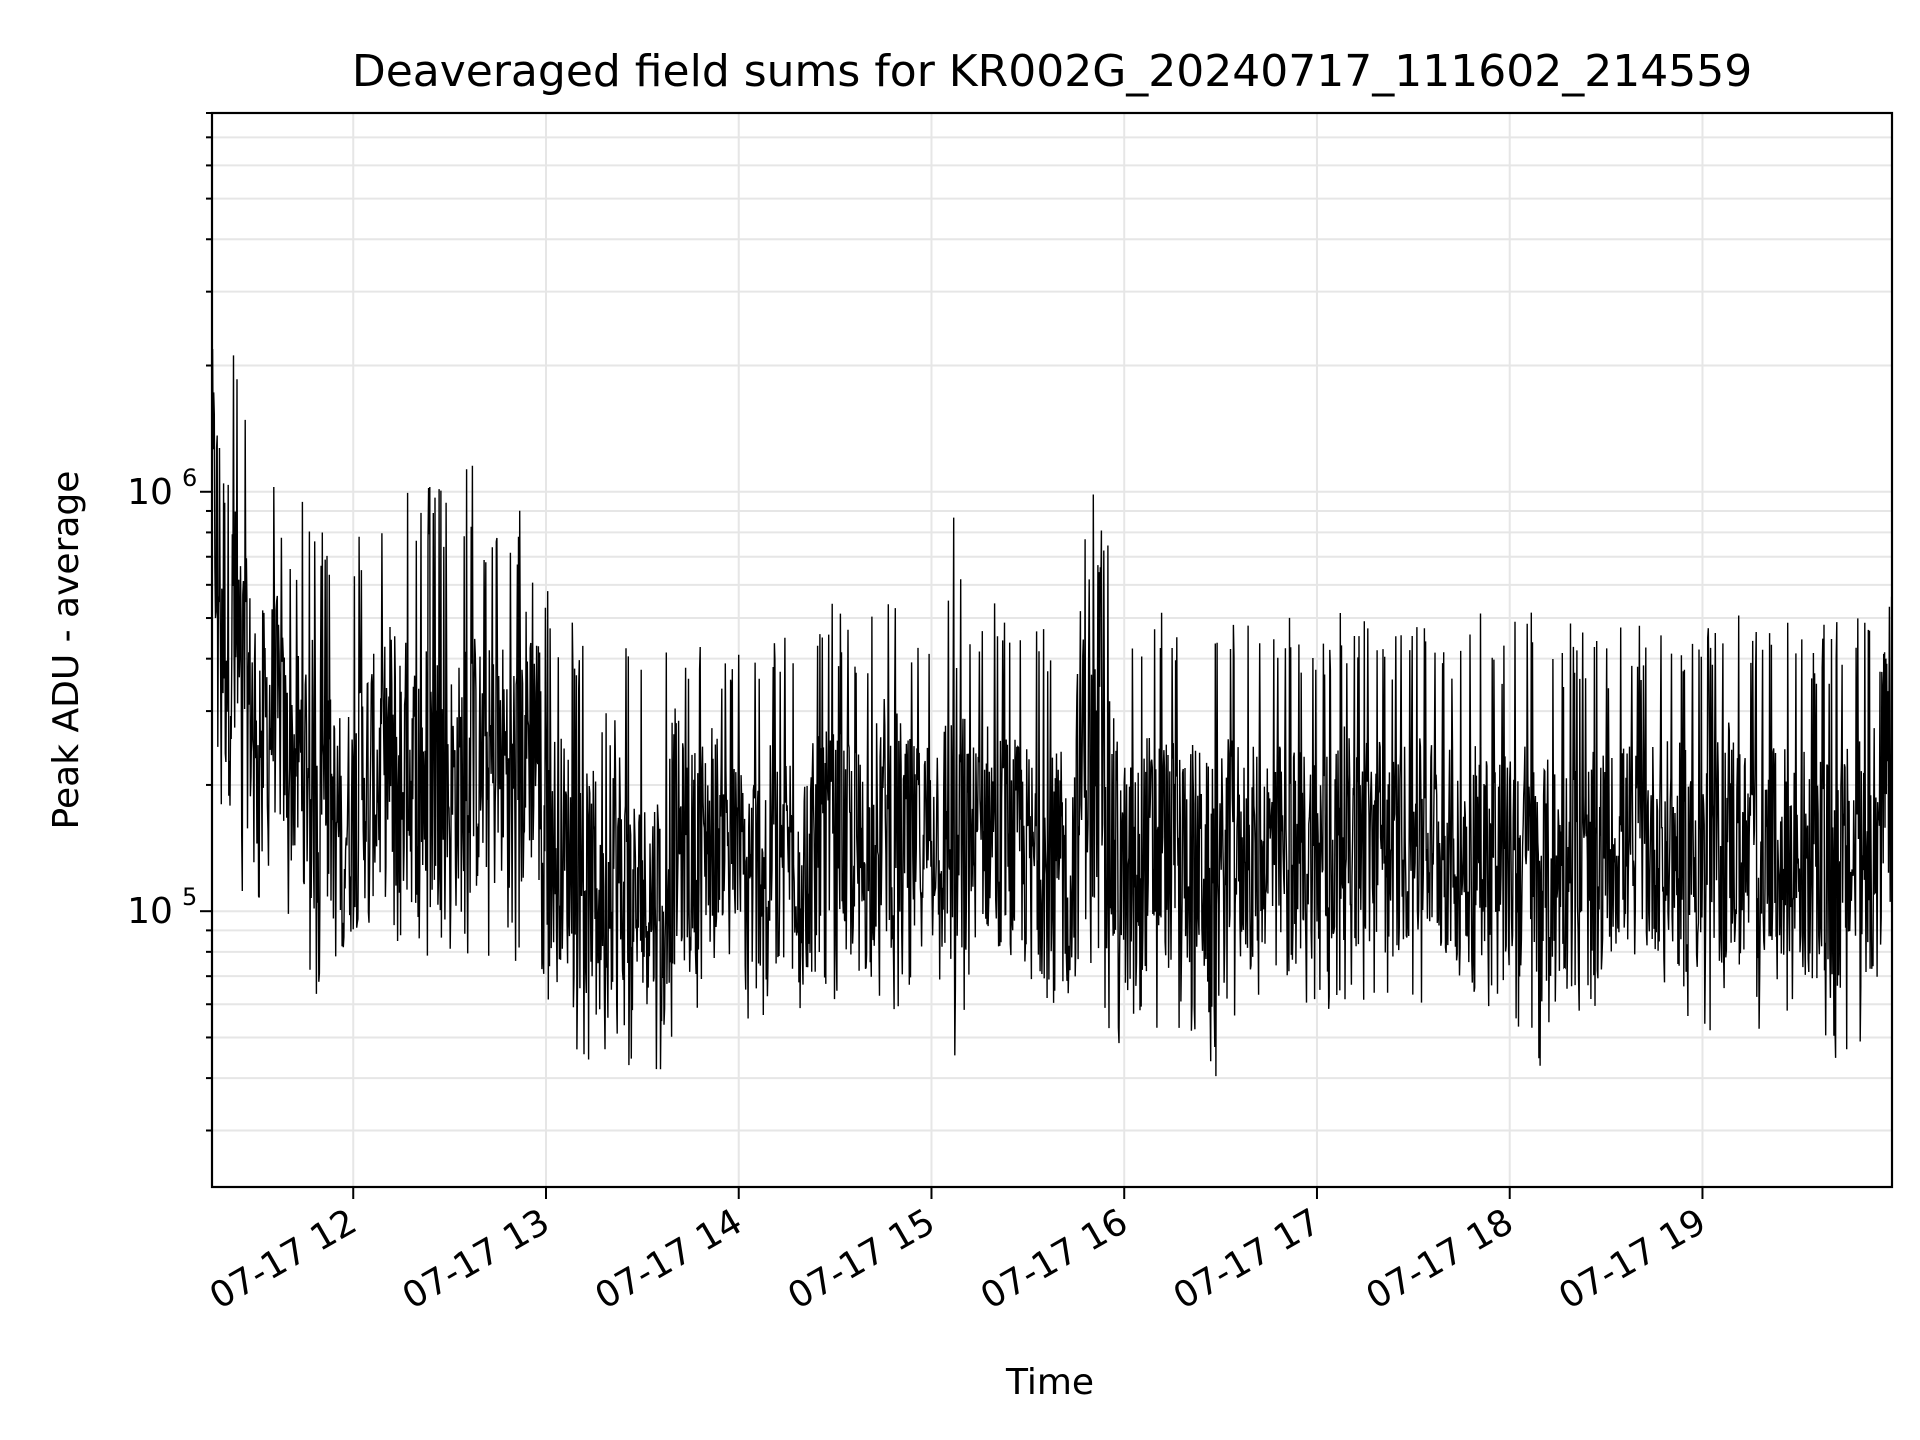 The height and width of the screenshot is (1440, 1920). What do you see at coordinates (189, 897) in the screenshot?
I see `y-tick-exponent: 5` at bounding box center [189, 897].